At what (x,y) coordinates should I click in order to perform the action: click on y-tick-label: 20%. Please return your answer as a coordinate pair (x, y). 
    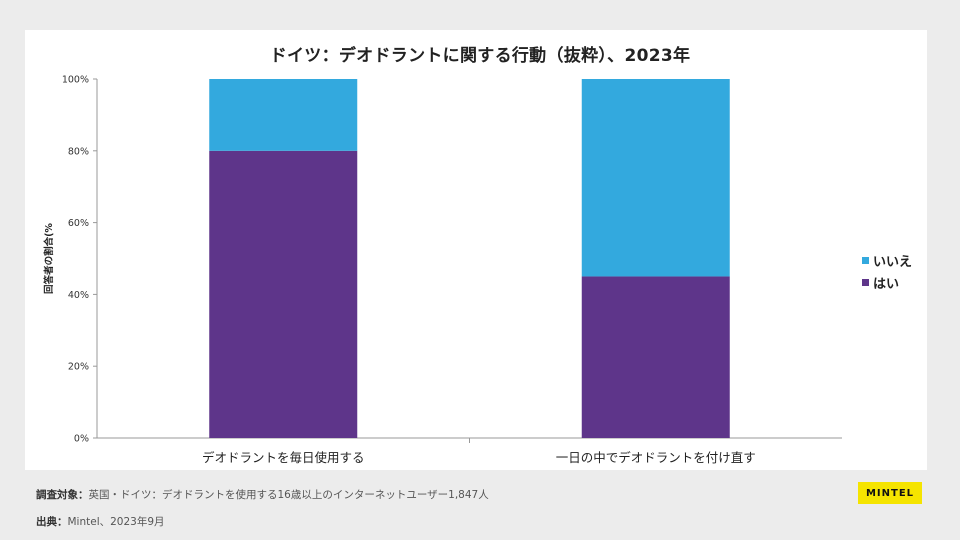
    Looking at the image, I should click on (78, 367).